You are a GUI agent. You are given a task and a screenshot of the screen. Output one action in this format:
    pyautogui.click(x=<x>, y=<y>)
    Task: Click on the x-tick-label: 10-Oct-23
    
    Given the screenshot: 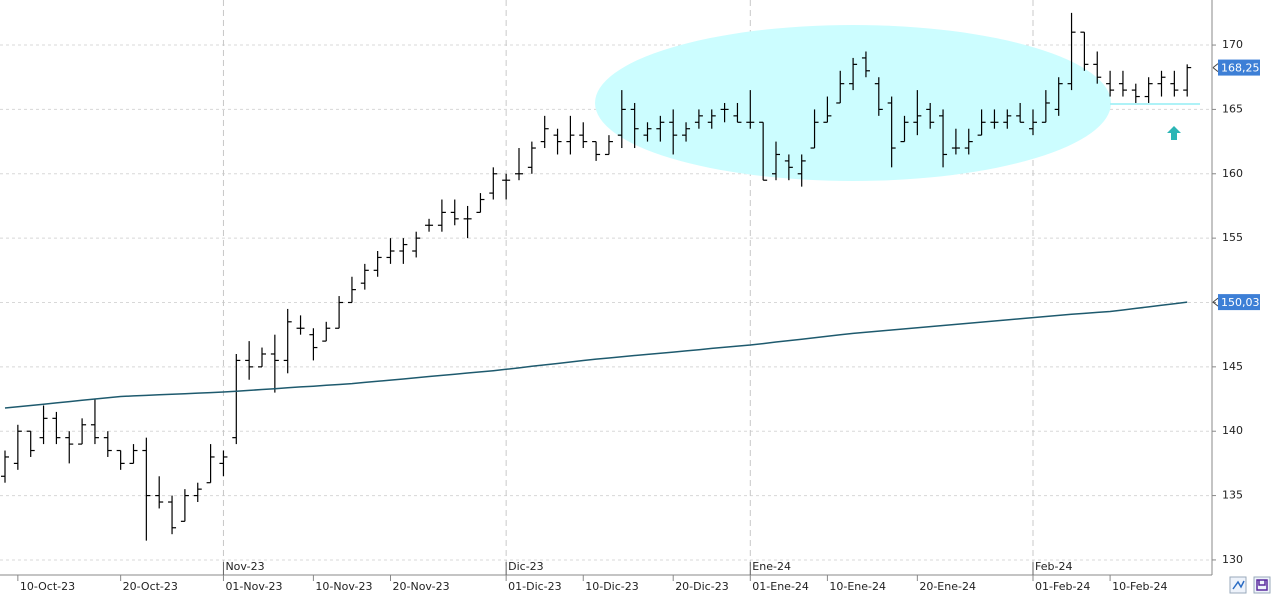 What is the action you would take?
    pyautogui.click(x=47, y=586)
    